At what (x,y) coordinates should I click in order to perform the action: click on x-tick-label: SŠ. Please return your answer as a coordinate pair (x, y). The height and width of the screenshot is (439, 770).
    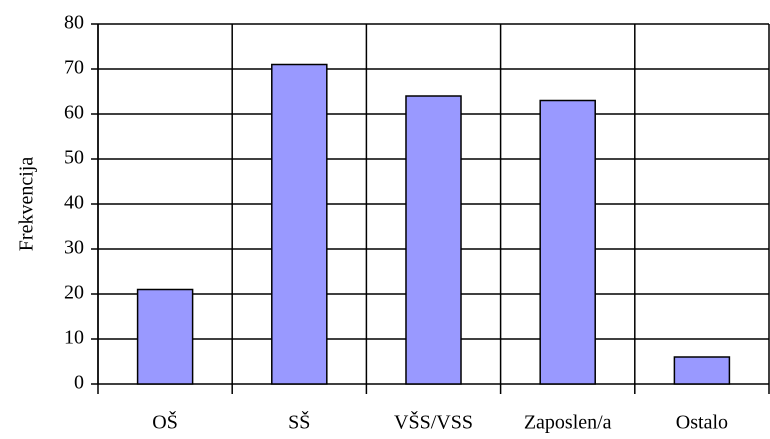
    Looking at the image, I should click on (299, 422).